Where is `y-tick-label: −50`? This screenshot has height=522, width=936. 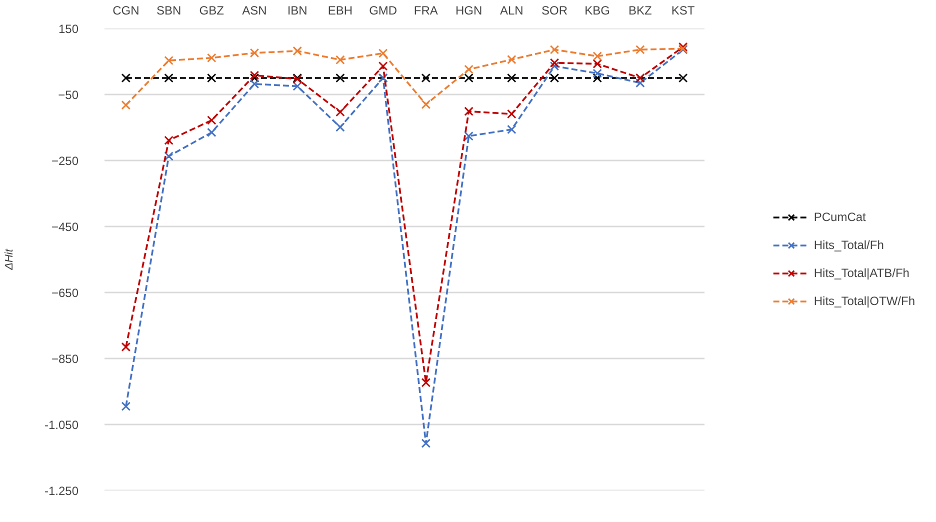
y-tick-label: −50 is located at coordinates (68, 95).